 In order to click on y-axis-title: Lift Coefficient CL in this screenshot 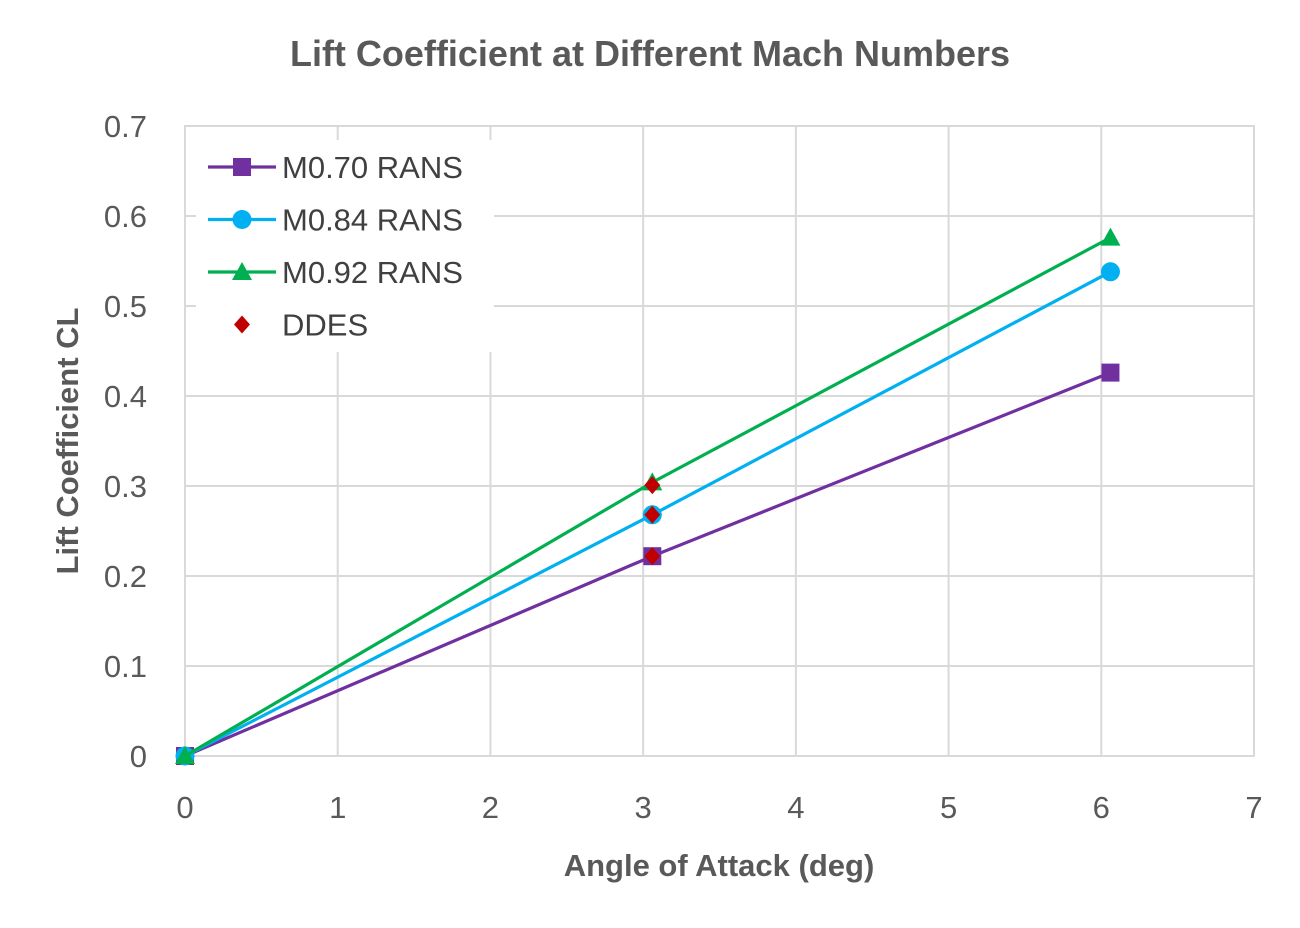, I will do `click(67, 441)`.